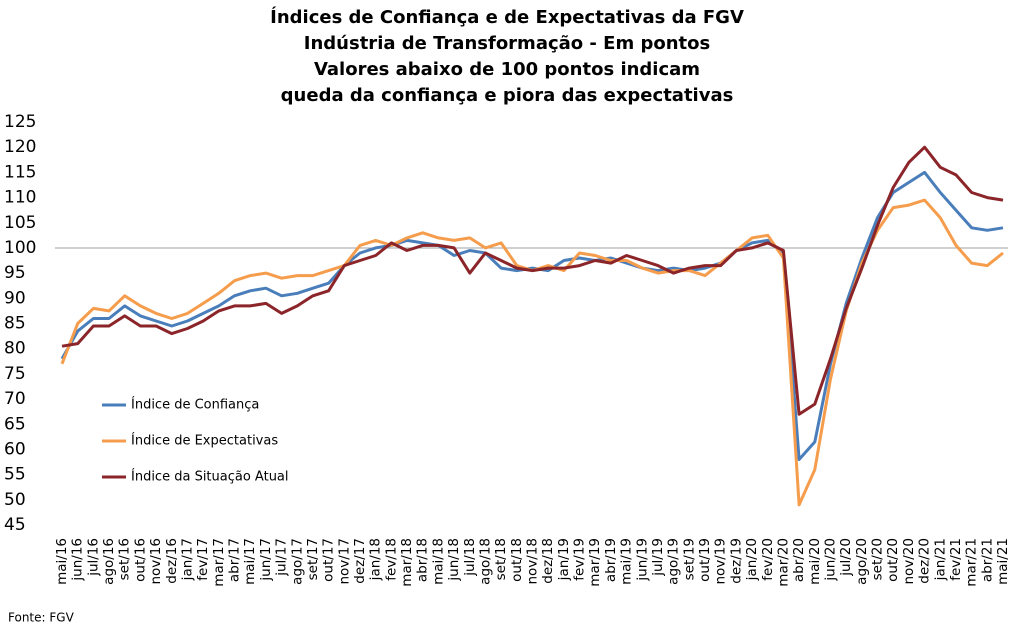  Describe the element at coordinates (407, 562) in the screenshot. I see `x-tick-label: mar/18` at that location.